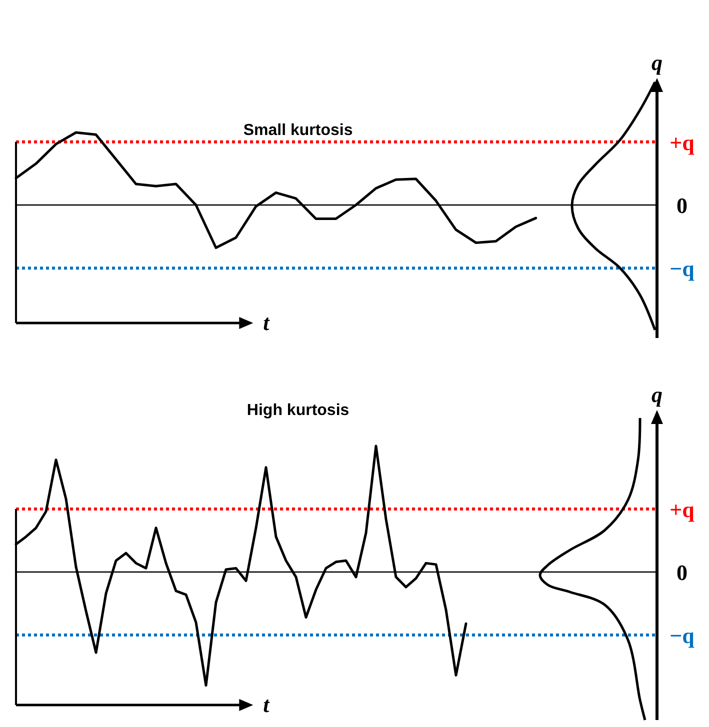 The height and width of the screenshot is (727, 709). I want to click on chart-title: Small kurtosis, so click(298, 130).